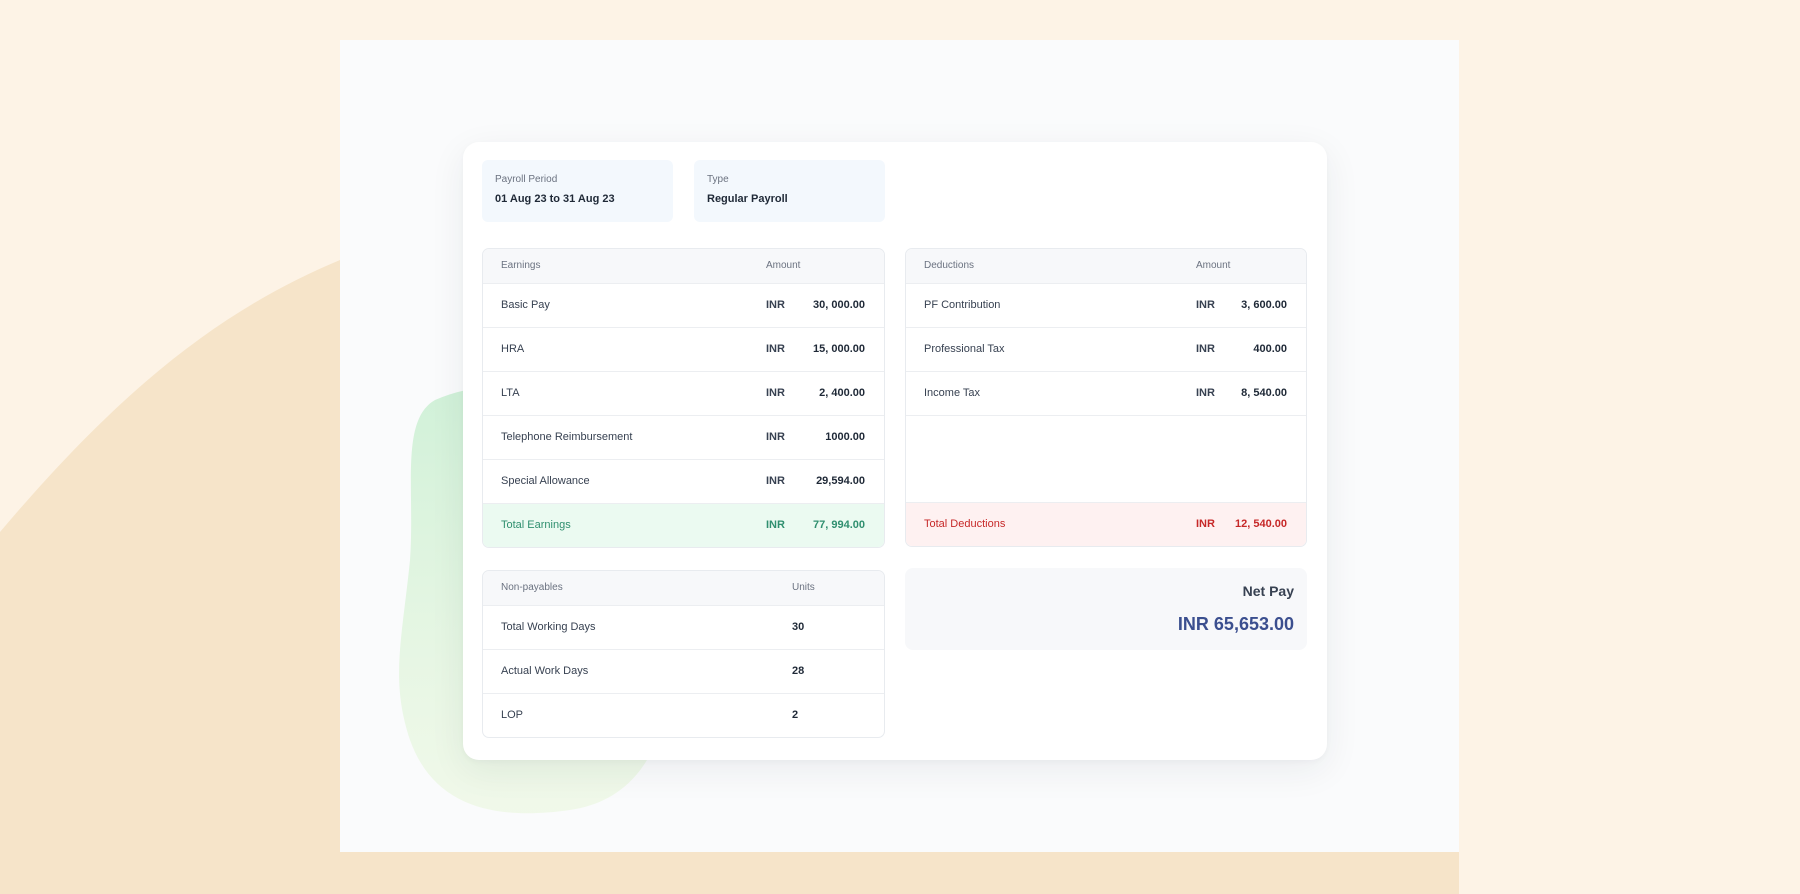 The width and height of the screenshot is (1800, 894). I want to click on earning-label: Basic Pay, so click(525, 305).